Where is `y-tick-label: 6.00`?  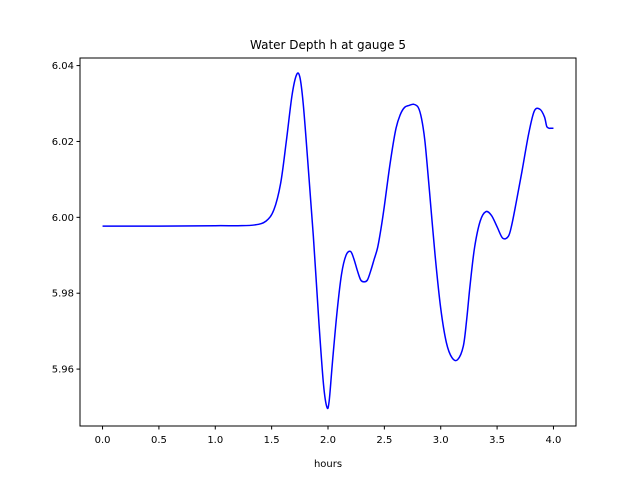 y-tick-label: 6.00 is located at coordinates (63, 218).